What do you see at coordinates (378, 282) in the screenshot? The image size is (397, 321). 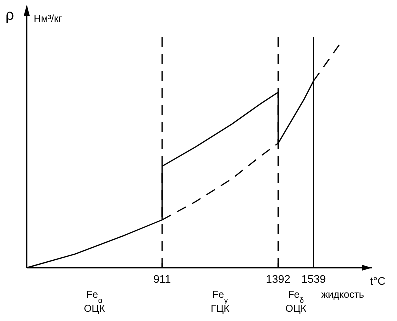 I see `x-axis-title: t°C` at bounding box center [378, 282].